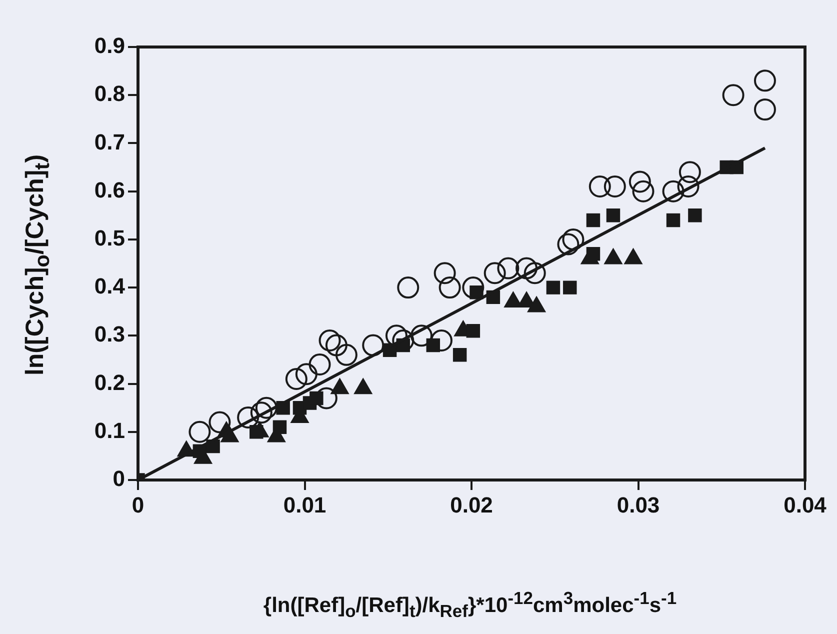 The width and height of the screenshot is (837, 634). Describe the element at coordinates (470, 605) in the screenshot. I see `text: {ln([Ref]$_{o}$/[Ref]$_{t}$)/k$_{Ref}$}*10$^{-12}$cm$^{3}$molec$^{-1}$s$^{-1}$` at that location.